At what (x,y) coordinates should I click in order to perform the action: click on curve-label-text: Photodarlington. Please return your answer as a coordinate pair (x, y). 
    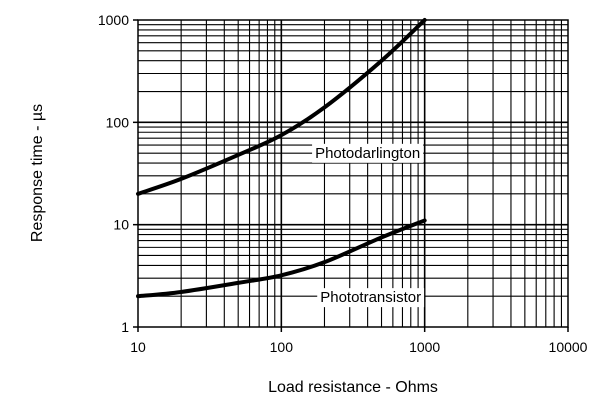
    Looking at the image, I should click on (367, 153).